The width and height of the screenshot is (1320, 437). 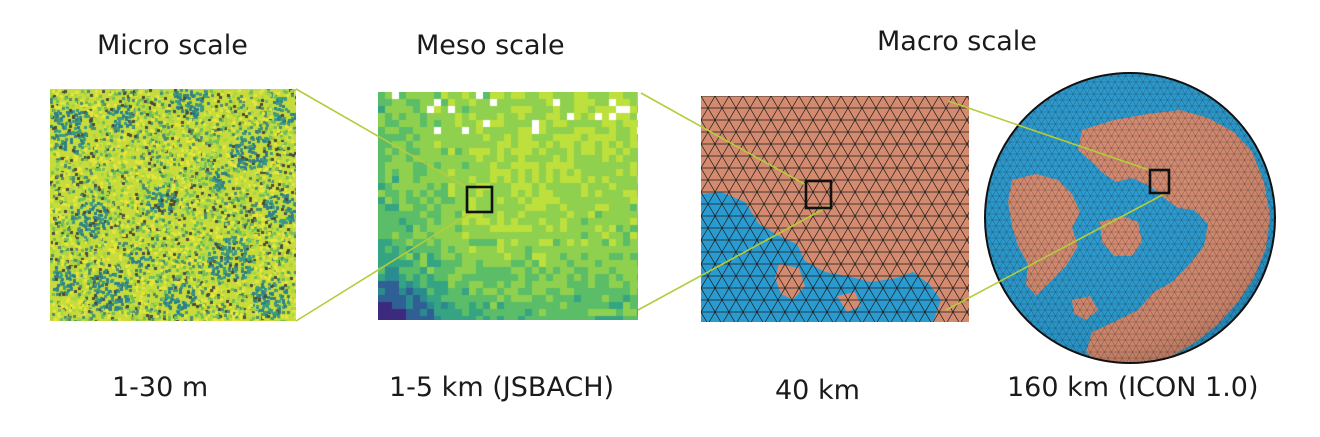 What do you see at coordinates (835, 209) in the screenshot?
I see `regional-mesh-map` at bounding box center [835, 209].